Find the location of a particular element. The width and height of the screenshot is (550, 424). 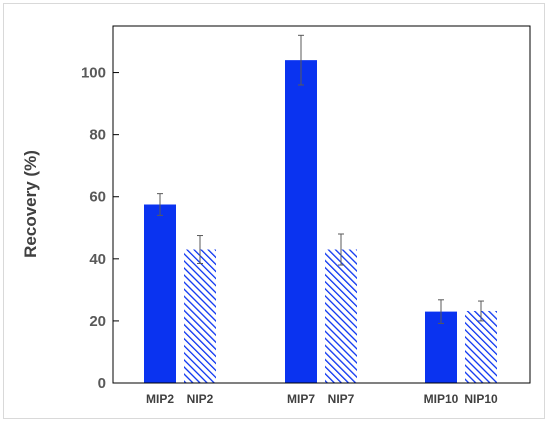

error-bar-mip10 is located at coordinates (441, 311).